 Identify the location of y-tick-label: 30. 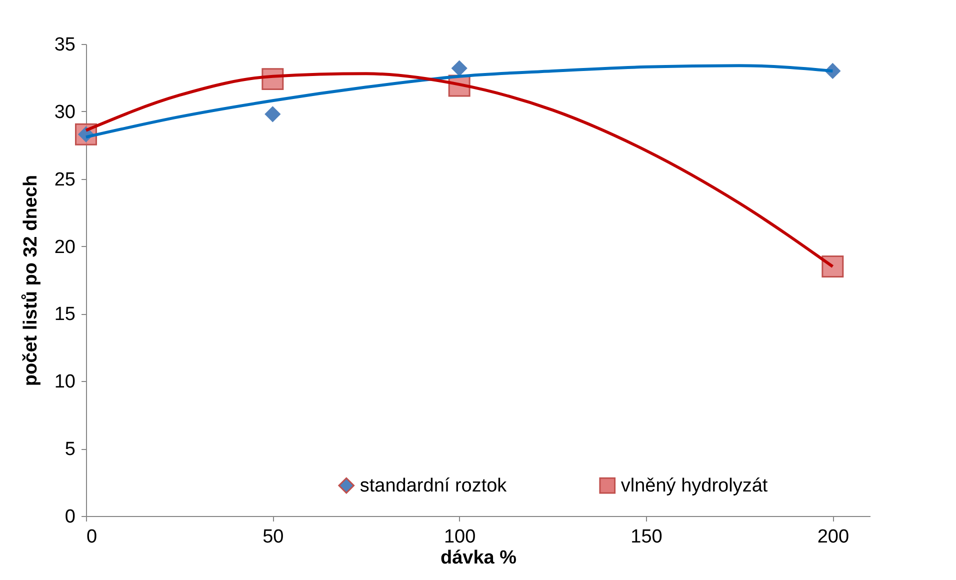
(65, 112).